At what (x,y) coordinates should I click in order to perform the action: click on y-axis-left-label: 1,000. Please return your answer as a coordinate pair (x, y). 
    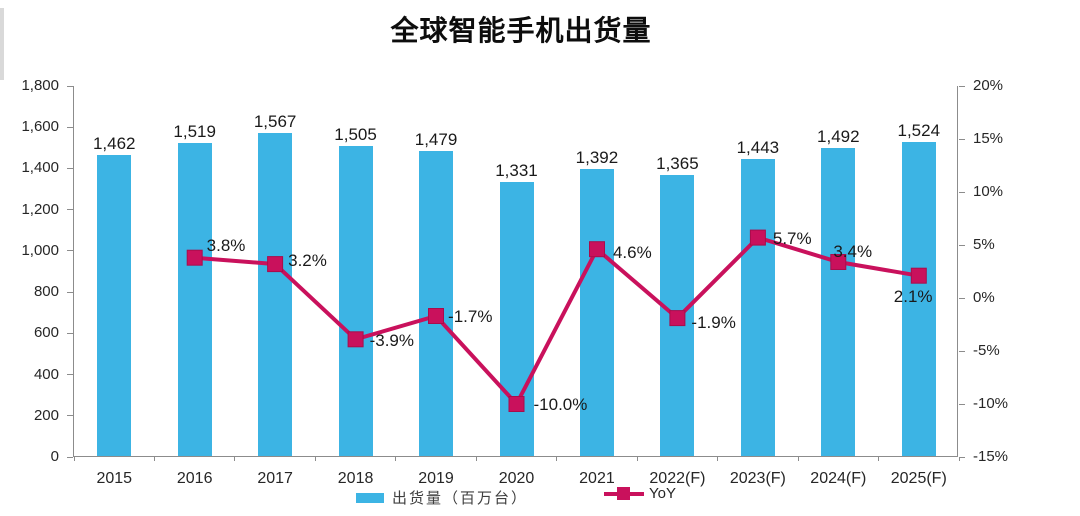
    Looking at the image, I should click on (40, 250).